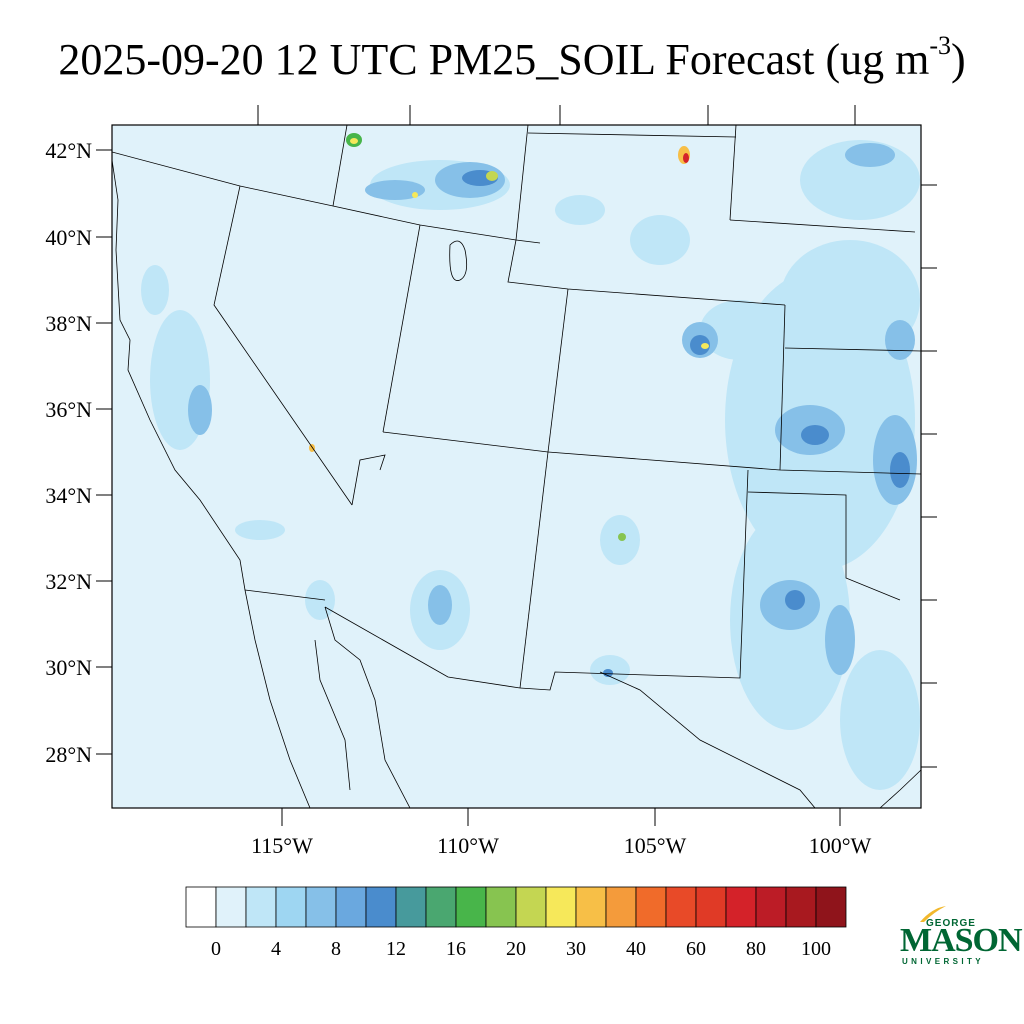 This screenshot has height=1024, width=1024. I want to click on lat-label: 34°N, so click(68, 495).